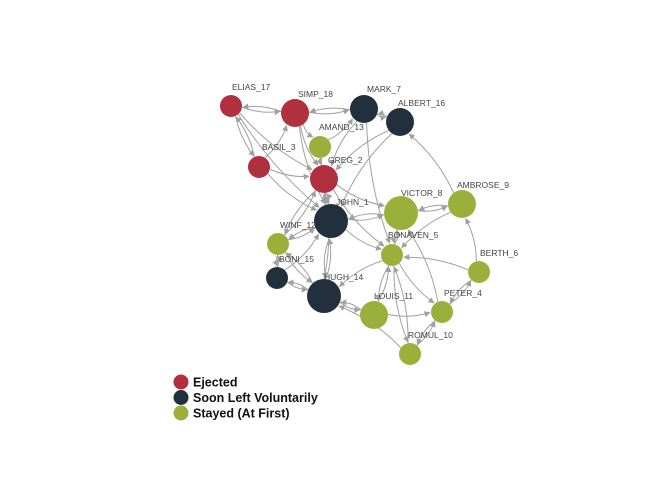 The width and height of the screenshot is (672, 480). Describe the element at coordinates (241, 414) in the screenshot. I see `legend-label-stayed: Stayed (At First)` at that location.